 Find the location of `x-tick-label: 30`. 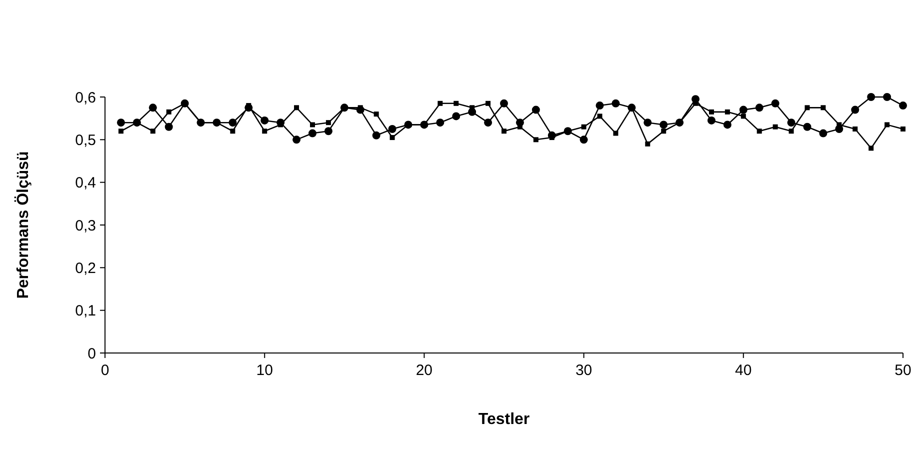

x-tick-label: 30 is located at coordinates (583, 370).